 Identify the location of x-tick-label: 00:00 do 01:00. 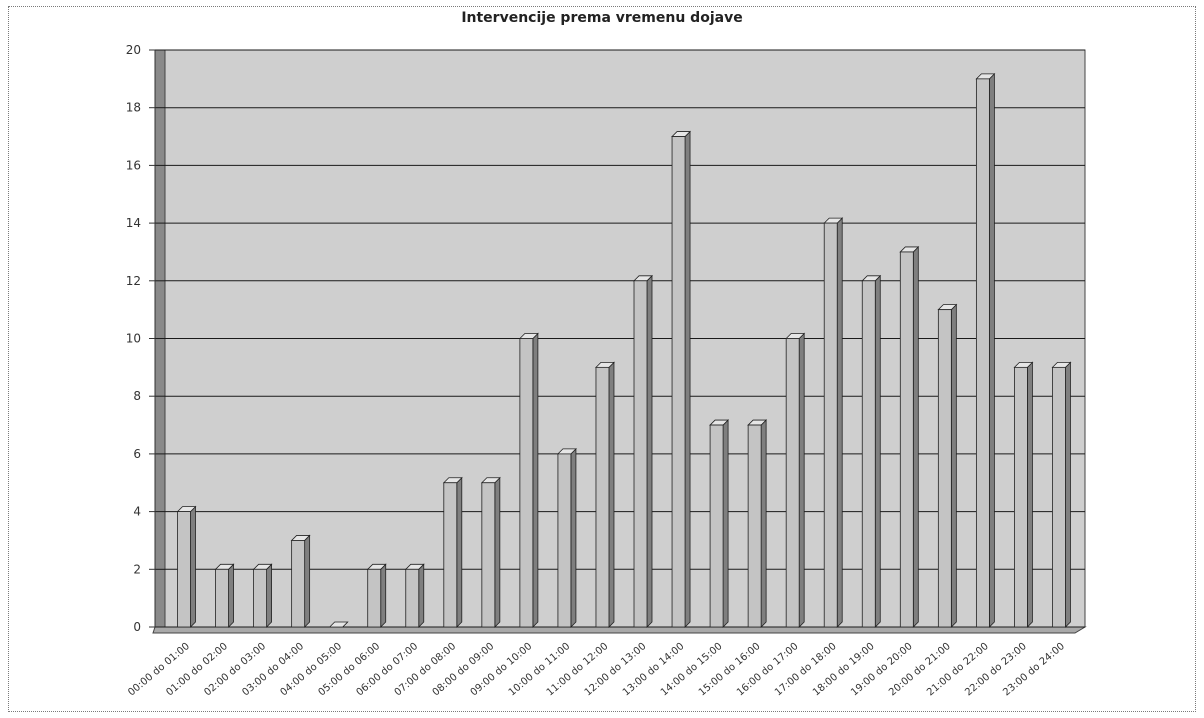
(159, 670).